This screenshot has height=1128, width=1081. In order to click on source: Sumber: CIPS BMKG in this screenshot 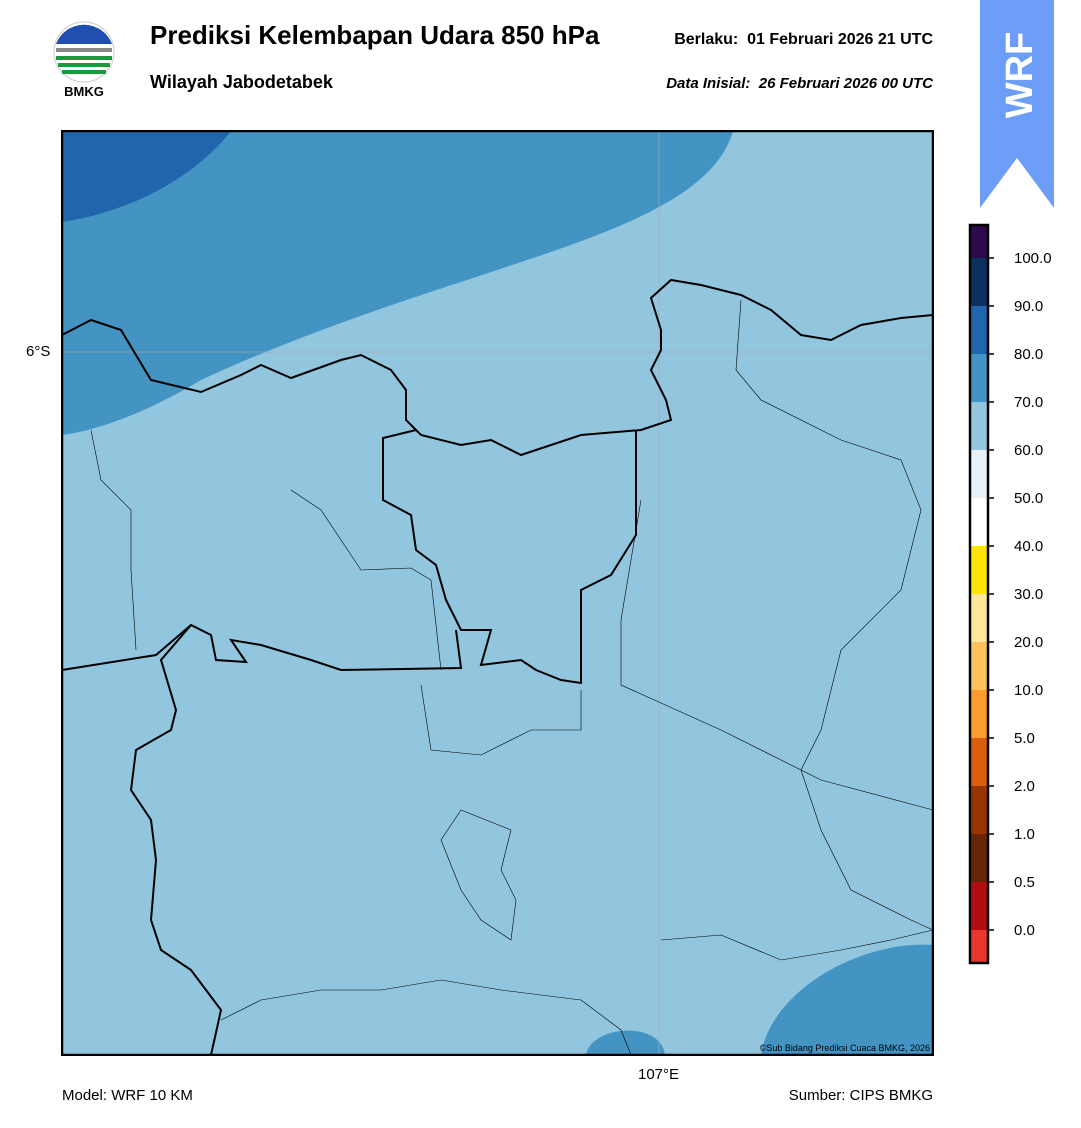, I will do `click(860, 1095)`.